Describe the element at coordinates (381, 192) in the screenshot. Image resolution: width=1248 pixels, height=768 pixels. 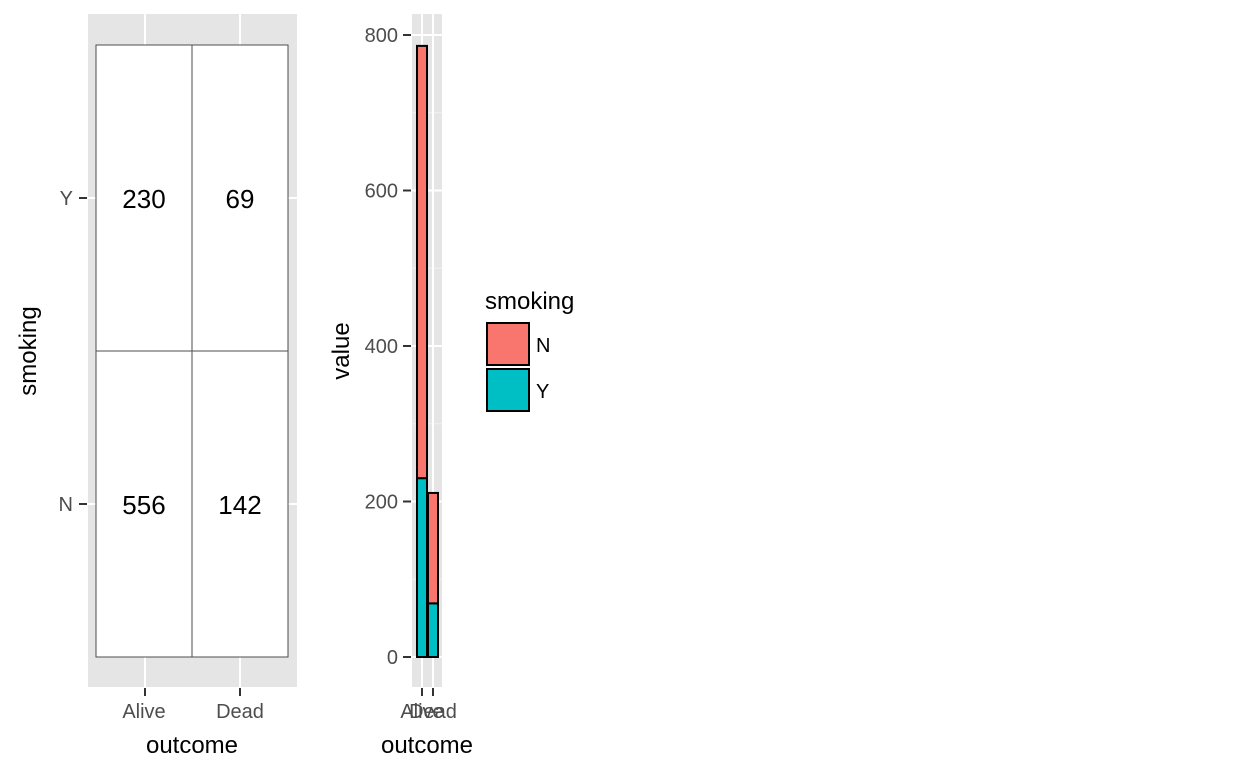
I see `bar-y-tick-label-600: 600` at that location.